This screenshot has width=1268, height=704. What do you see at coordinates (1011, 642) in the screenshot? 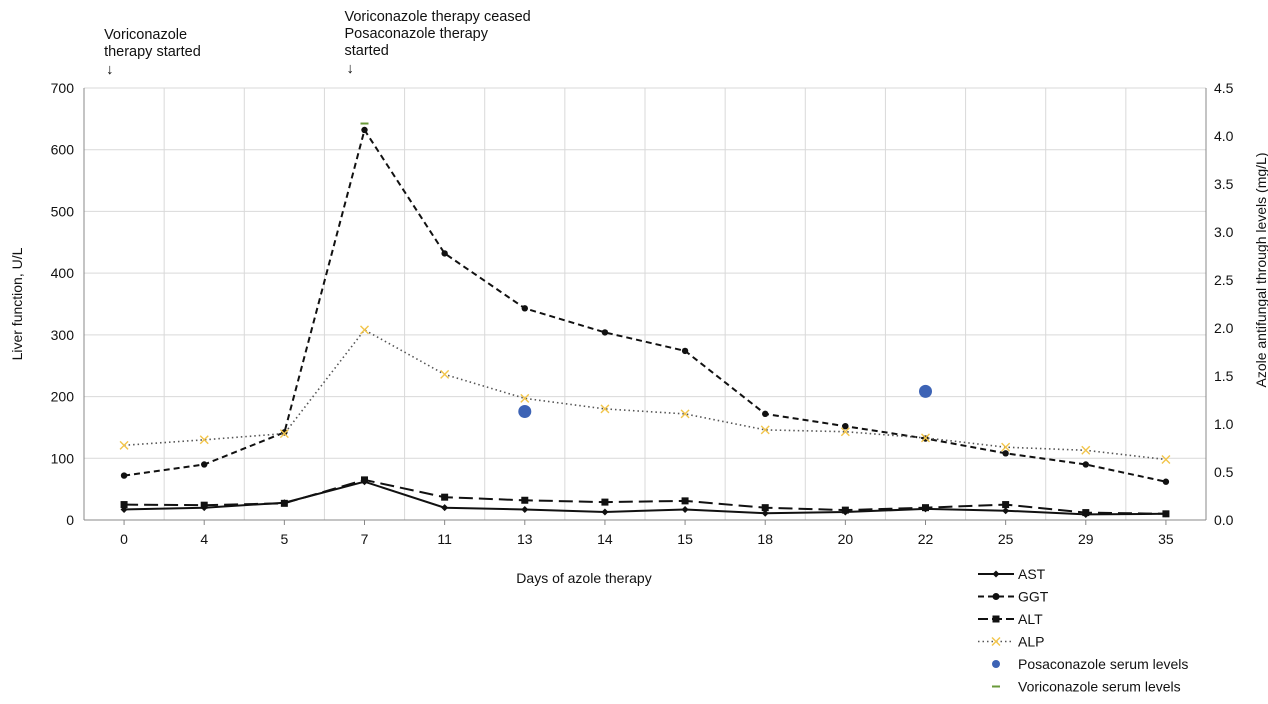
I see `legend-item-alp: ALP` at bounding box center [1011, 642].